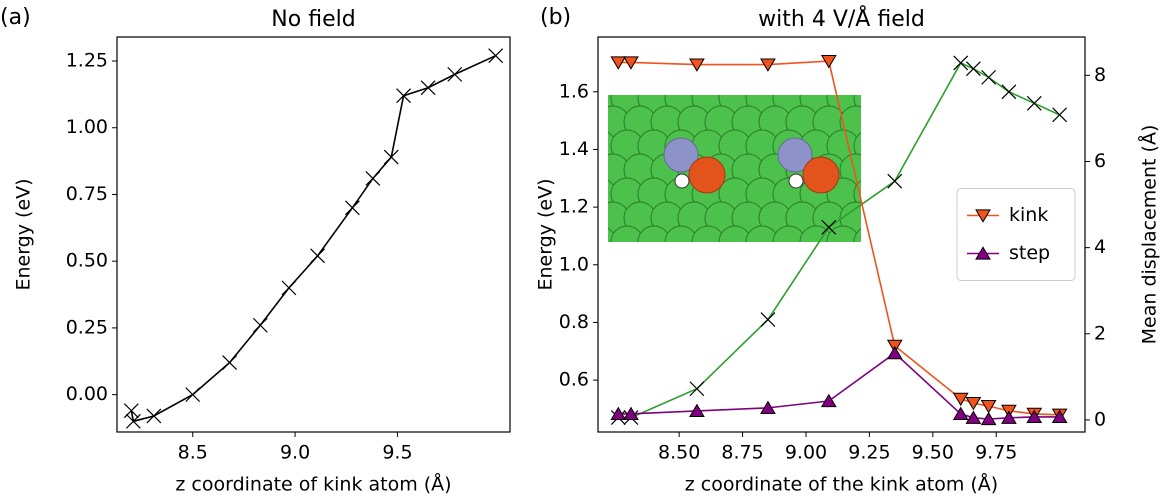  Describe the element at coordinates (574, 380) in the screenshot. I see `y-tick-label: 0.6` at that location.